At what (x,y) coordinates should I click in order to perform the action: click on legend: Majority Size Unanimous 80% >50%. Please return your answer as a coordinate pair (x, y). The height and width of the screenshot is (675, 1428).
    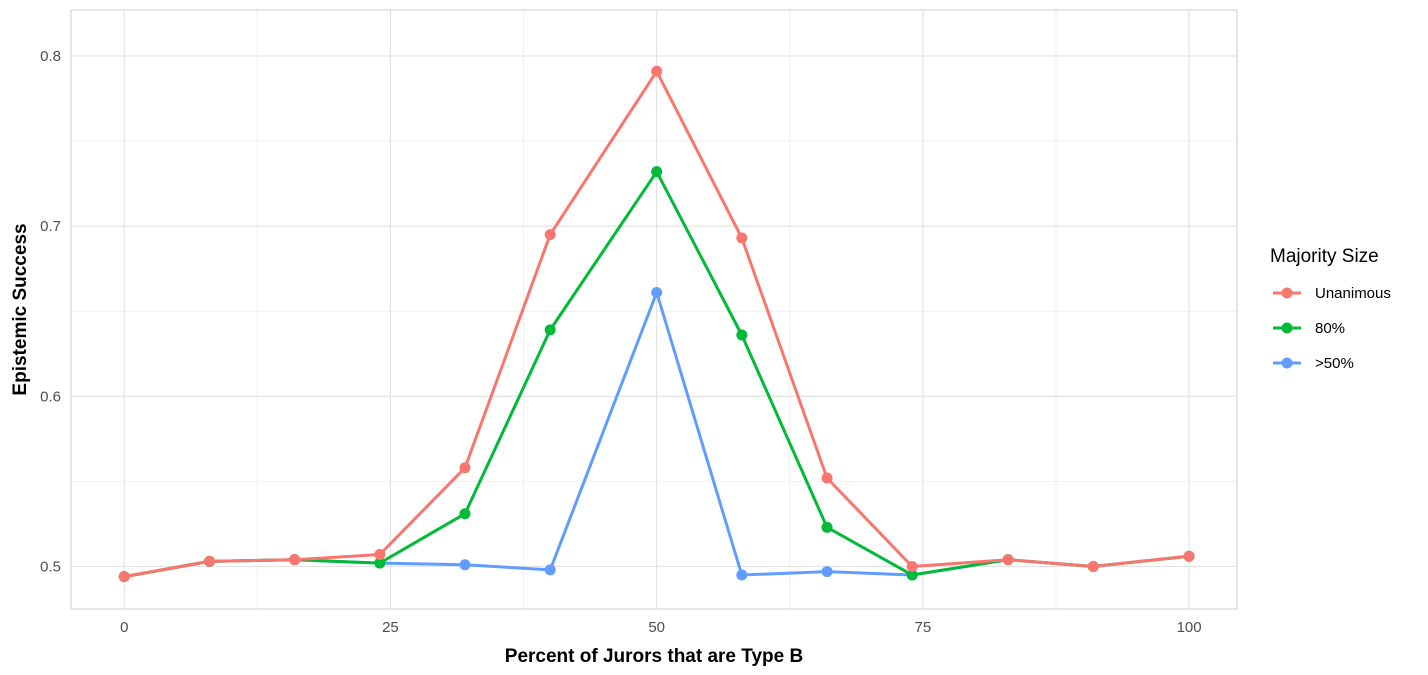
    Looking at the image, I should click on (1330, 309).